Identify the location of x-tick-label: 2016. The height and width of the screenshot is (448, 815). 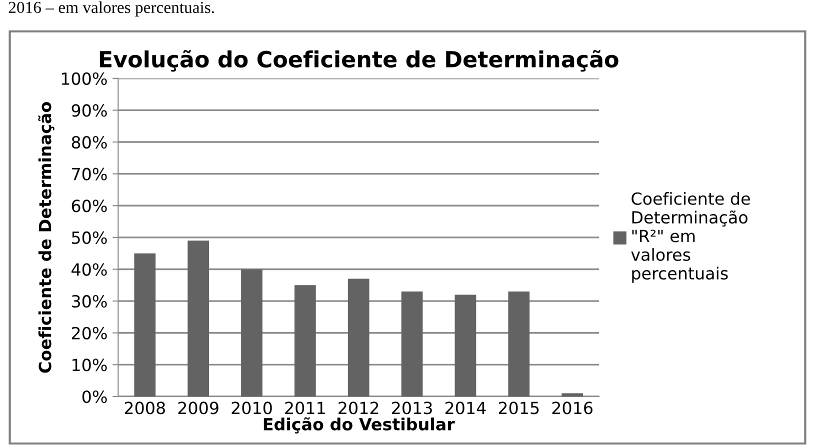
(572, 408).